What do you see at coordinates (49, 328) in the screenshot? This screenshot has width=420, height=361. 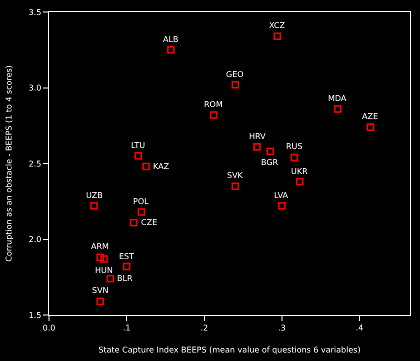 I see `x-tick-label: 0.0` at bounding box center [49, 328].